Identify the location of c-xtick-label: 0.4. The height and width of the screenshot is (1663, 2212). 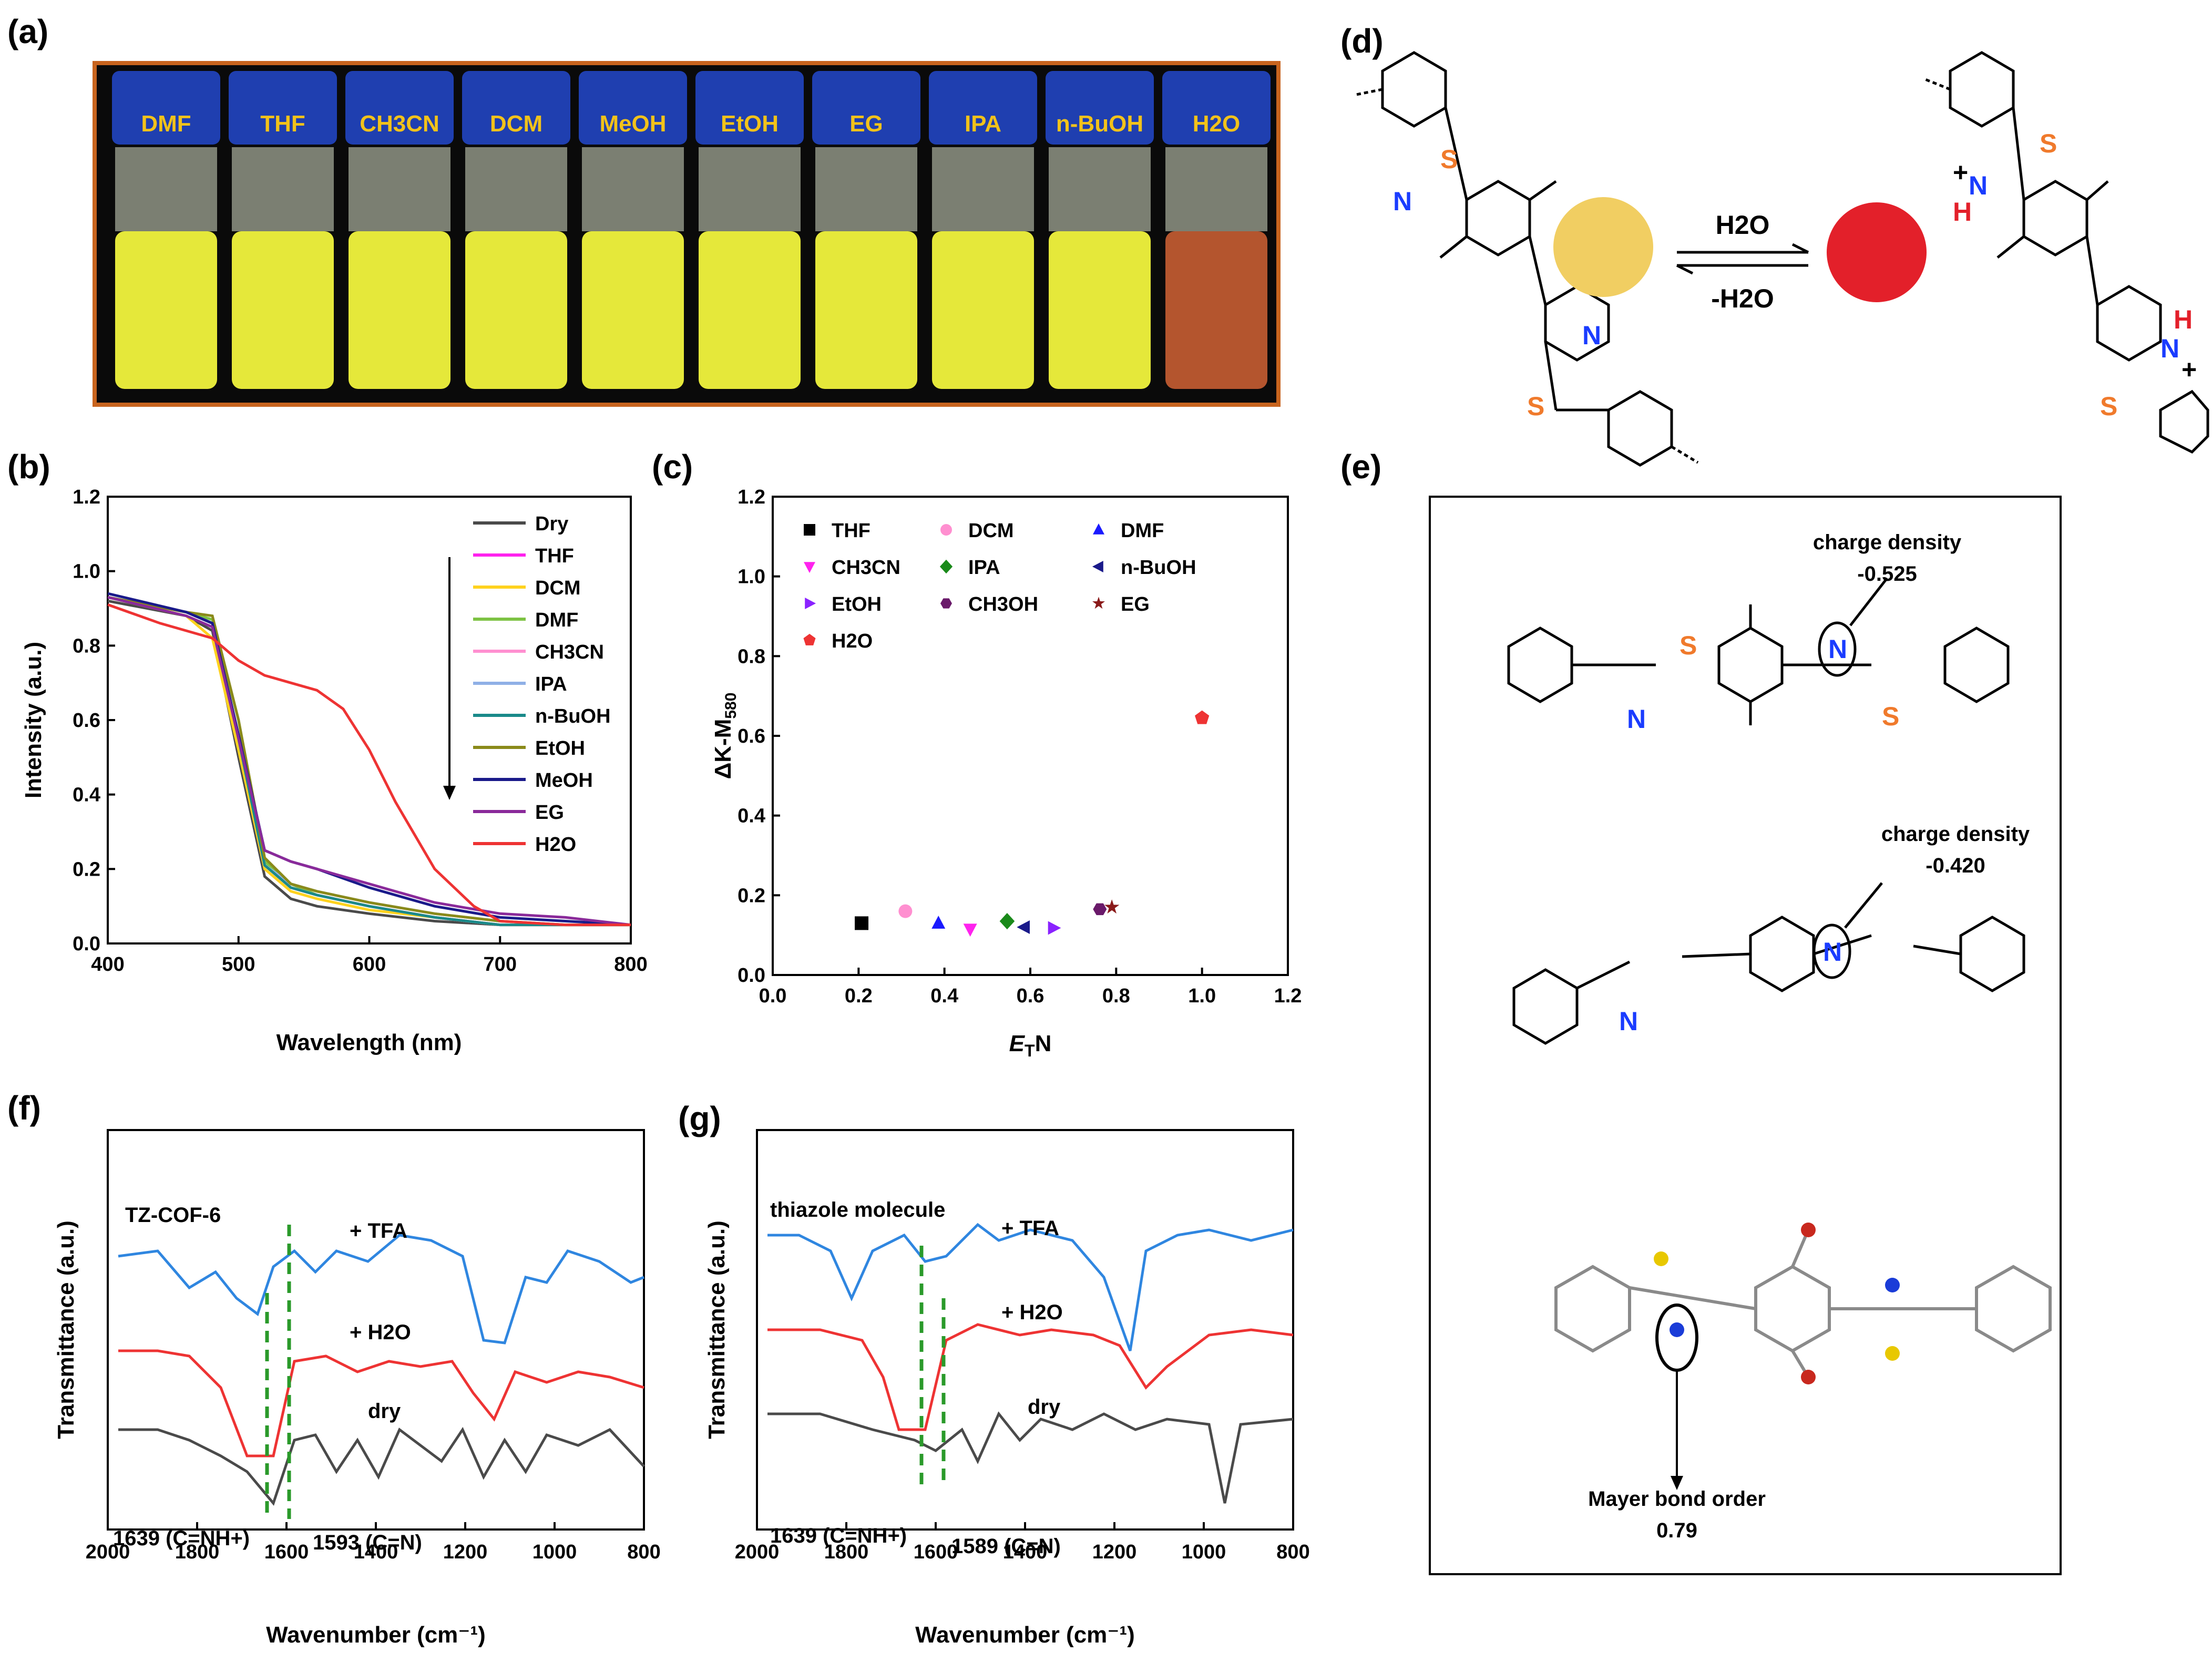
(944, 996).